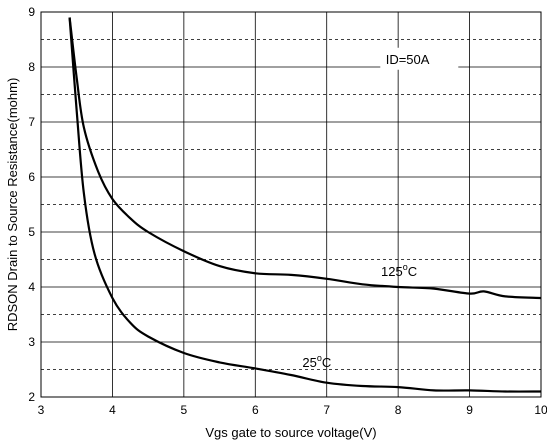 The image size is (547, 446). What do you see at coordinates (31, 287) in the screenshot?
I see `y-tick-label: 4` at bounding box center [31, 287].